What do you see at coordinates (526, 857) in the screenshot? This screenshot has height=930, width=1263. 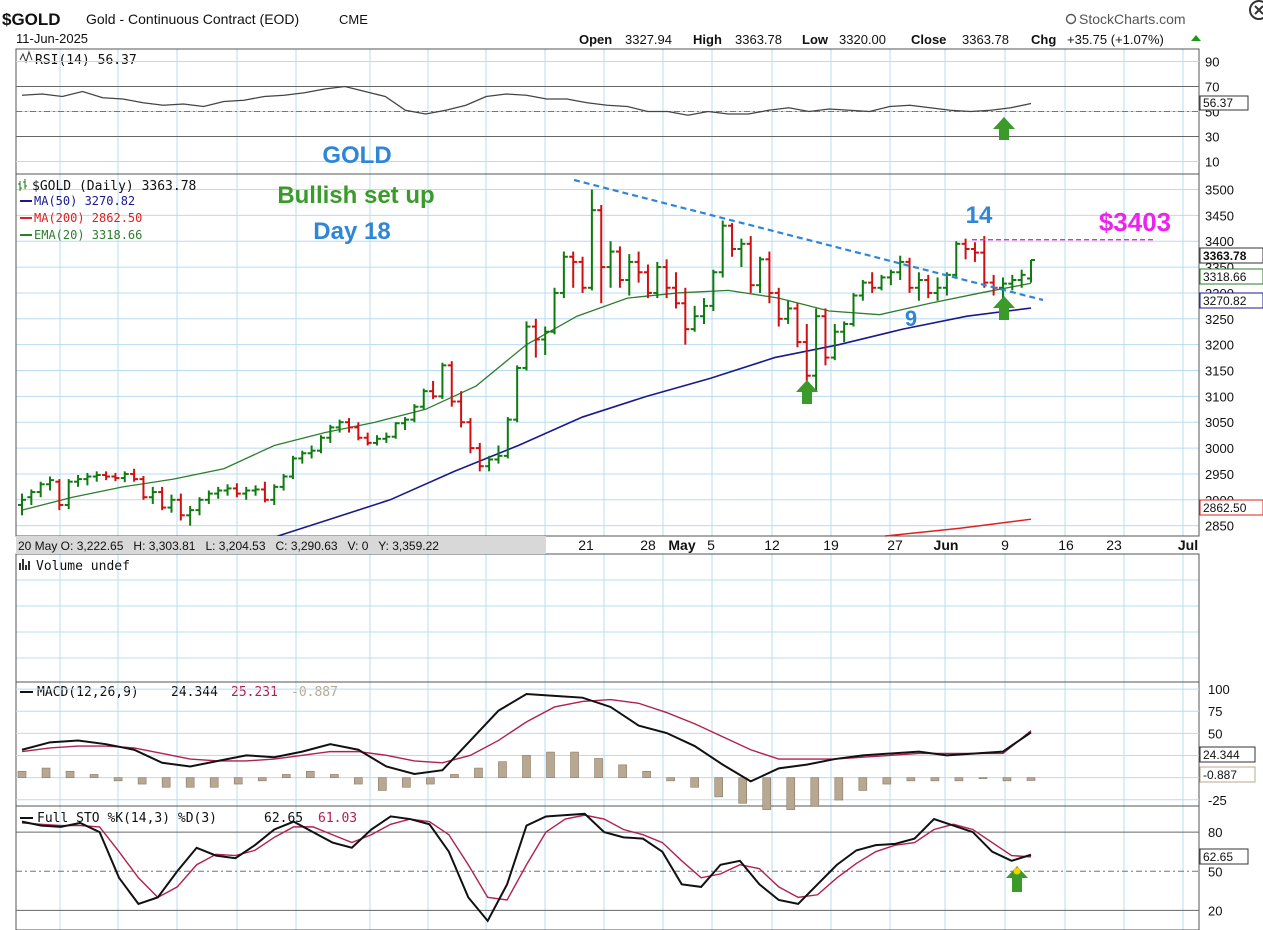 I see `sto-d-line` at bounding box center [526, 857].